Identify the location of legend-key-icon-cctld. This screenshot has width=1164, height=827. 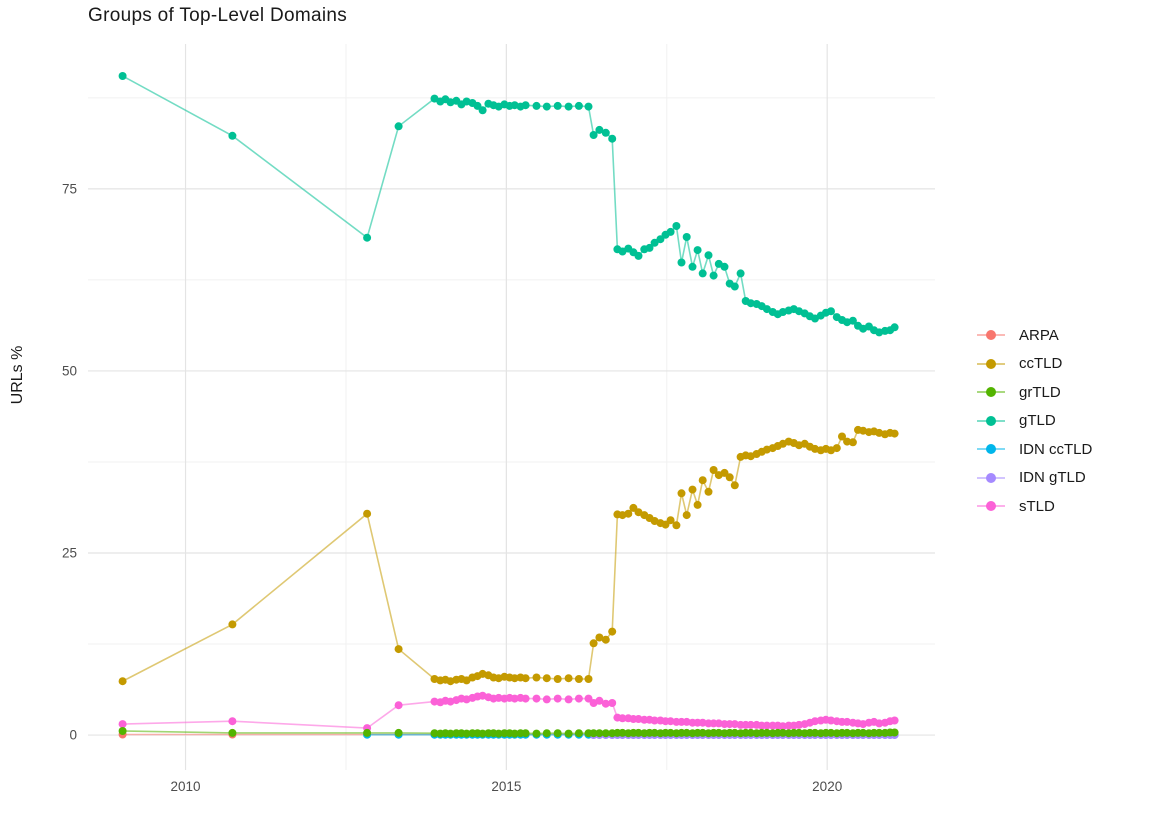
(991, 363).